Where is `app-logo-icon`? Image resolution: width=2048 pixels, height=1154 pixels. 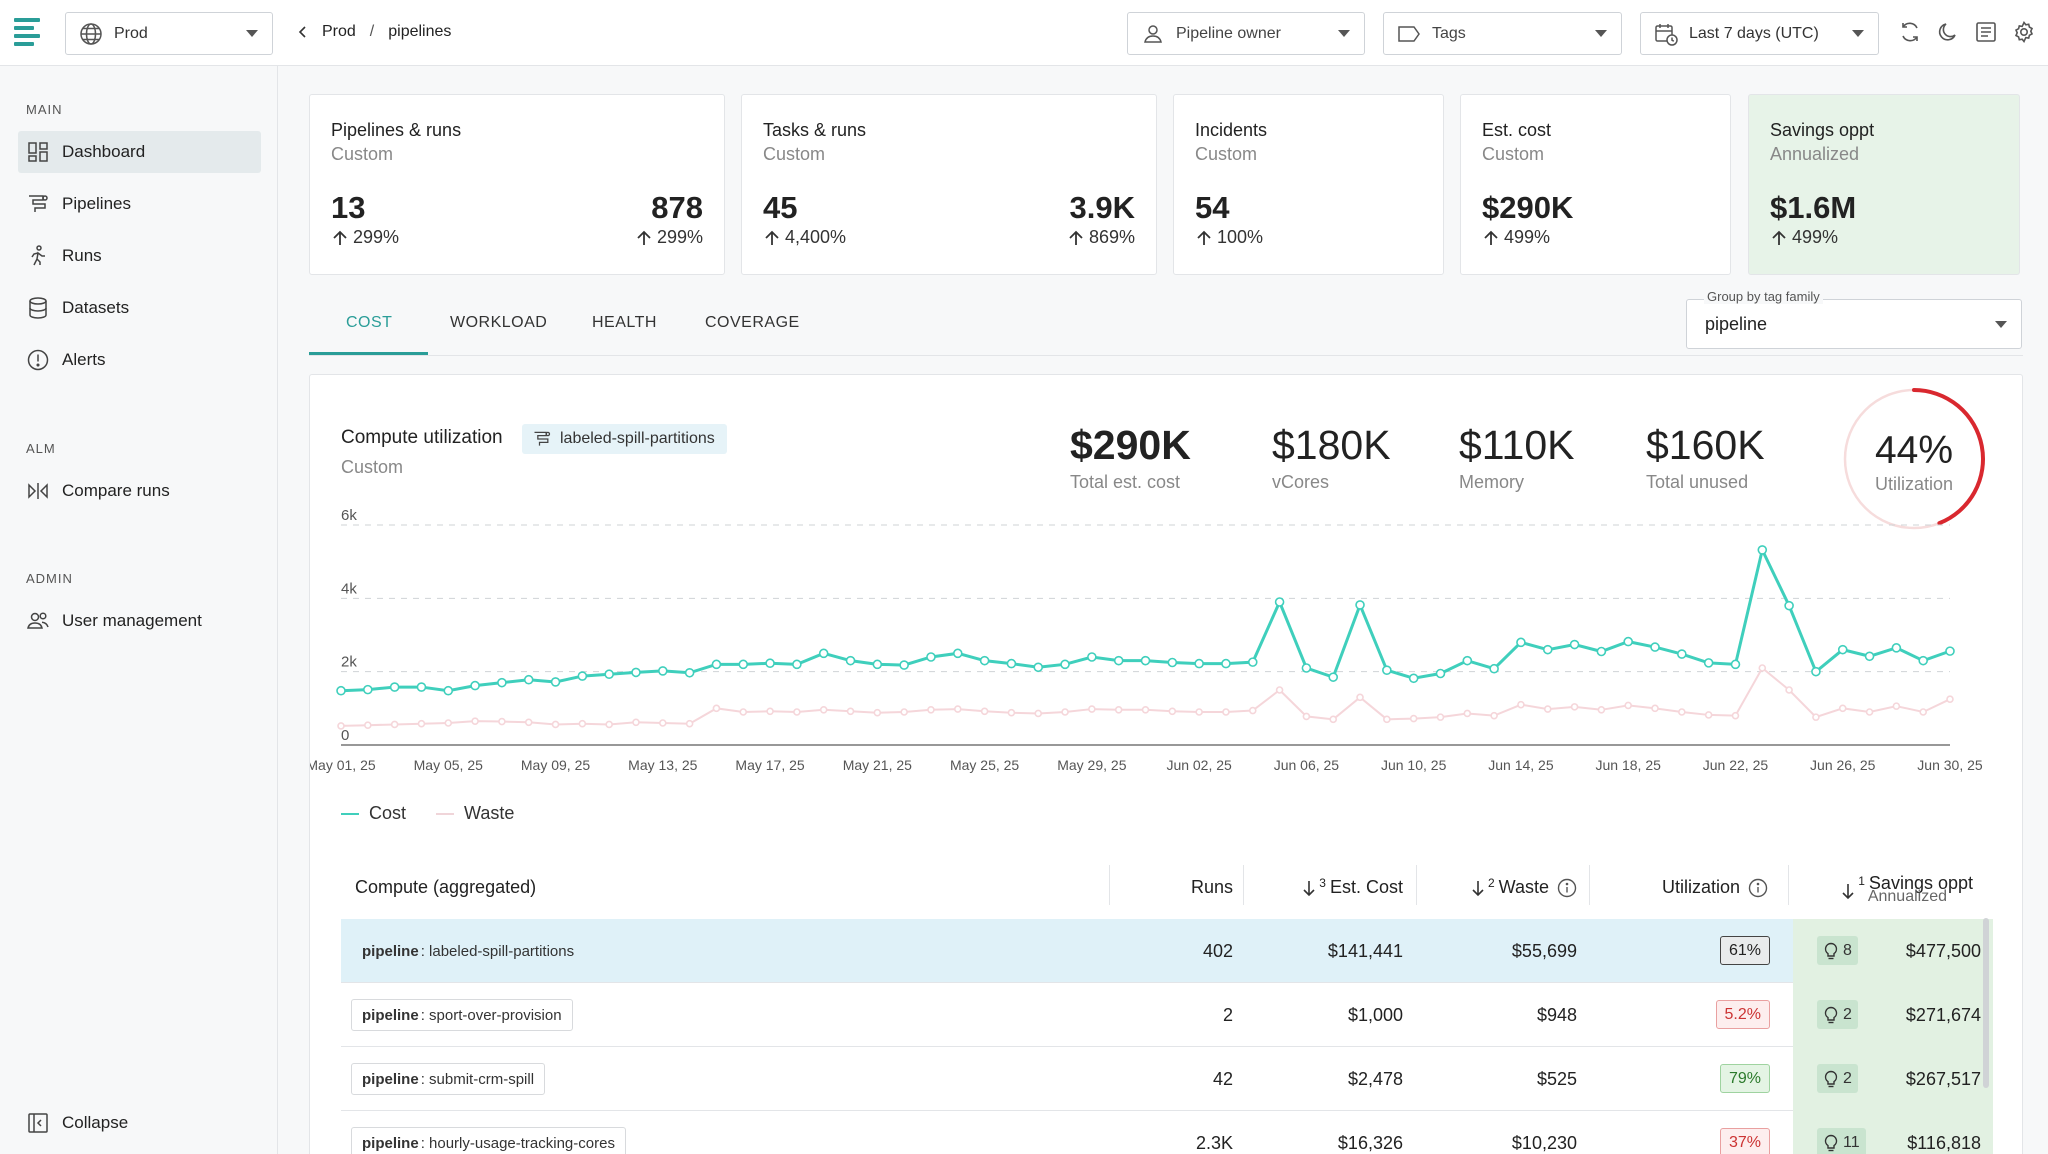 app-logo-icon is located at coordinates (27, 32).